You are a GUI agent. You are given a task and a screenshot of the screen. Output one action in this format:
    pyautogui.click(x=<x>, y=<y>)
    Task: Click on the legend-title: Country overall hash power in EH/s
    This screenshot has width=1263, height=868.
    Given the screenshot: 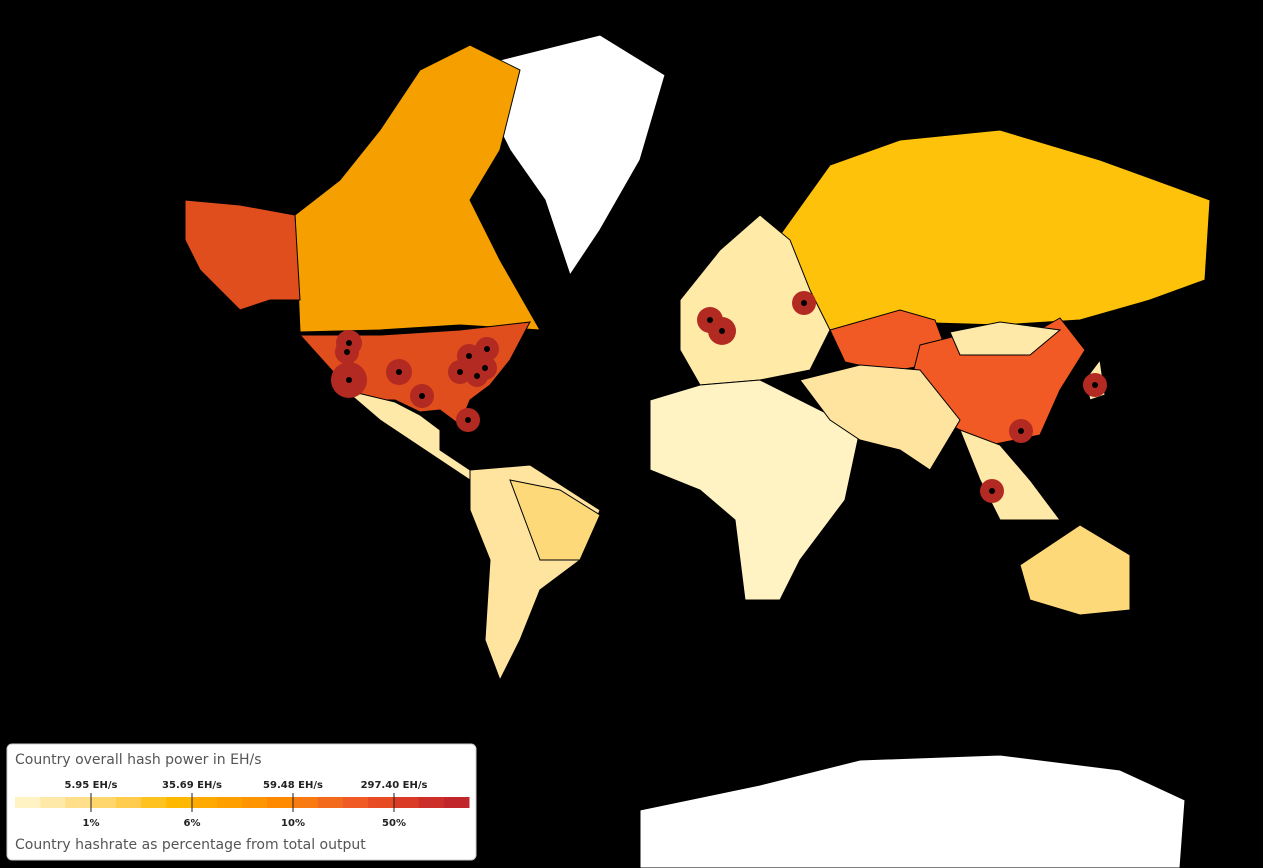 What is the action you would take?
    pyautogui.click(x=138, y=760)
    